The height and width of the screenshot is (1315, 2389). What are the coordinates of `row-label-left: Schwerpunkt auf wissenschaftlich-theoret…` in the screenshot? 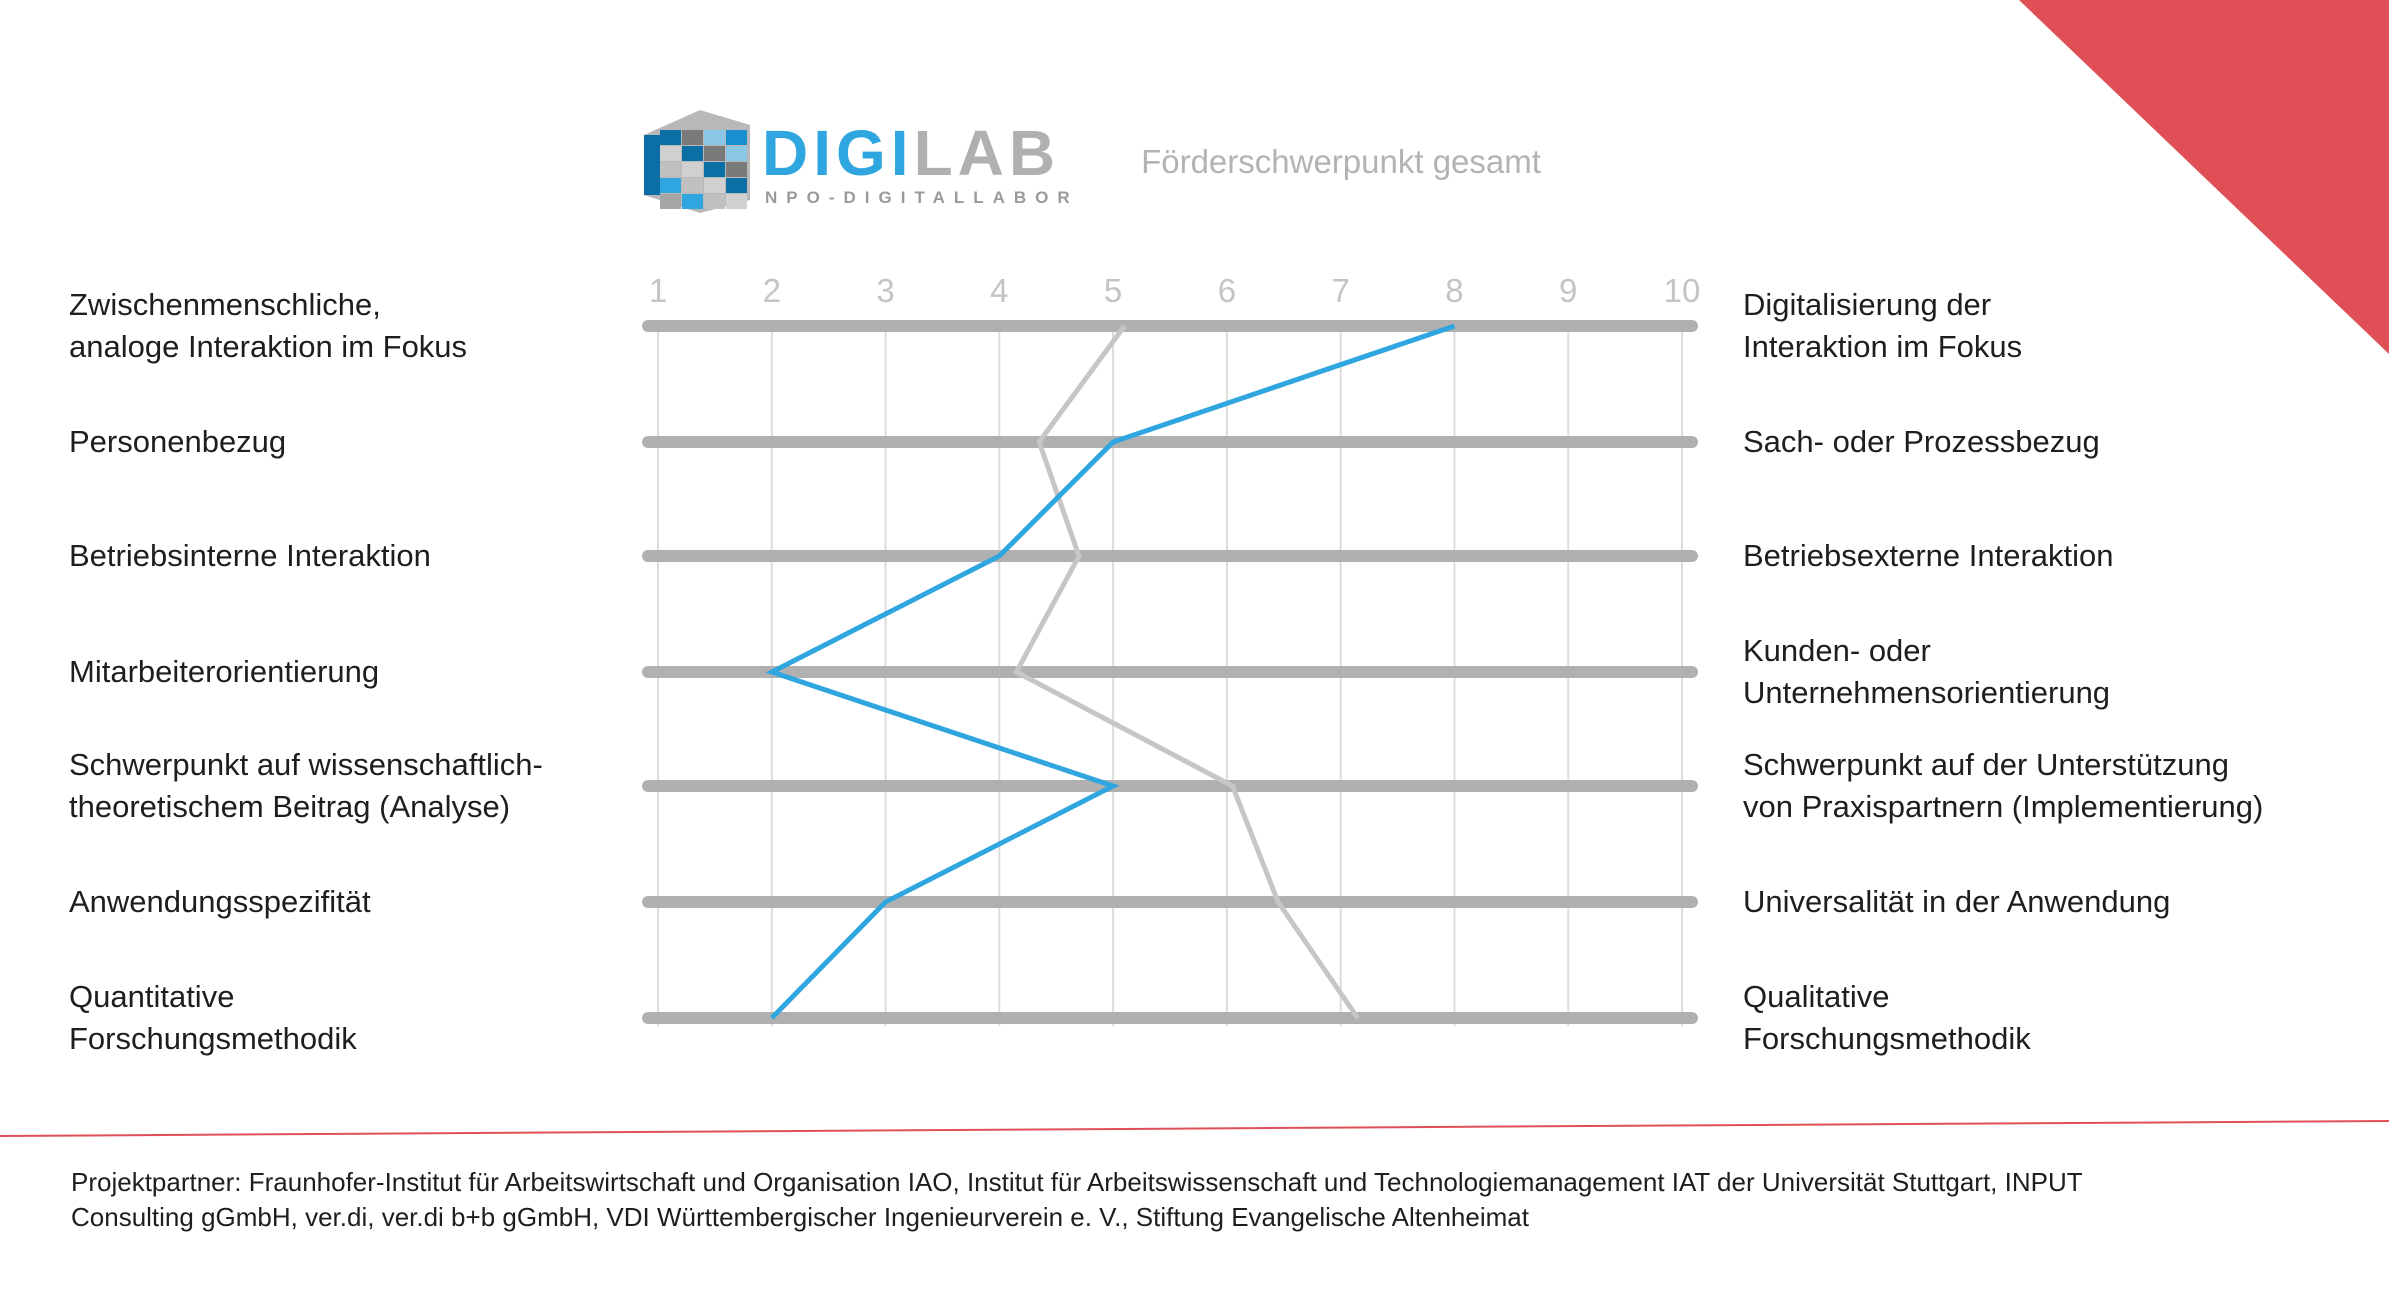 It's located at (306, 786).